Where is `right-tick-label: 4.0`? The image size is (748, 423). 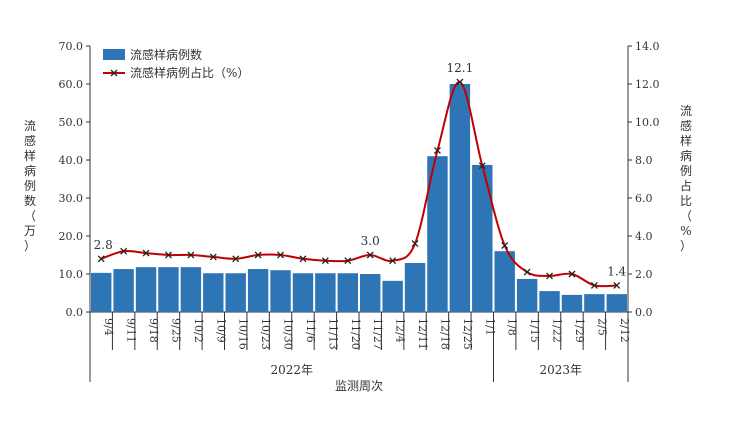 right-tick-label: 4.0 is located at coordinates (644, 236).